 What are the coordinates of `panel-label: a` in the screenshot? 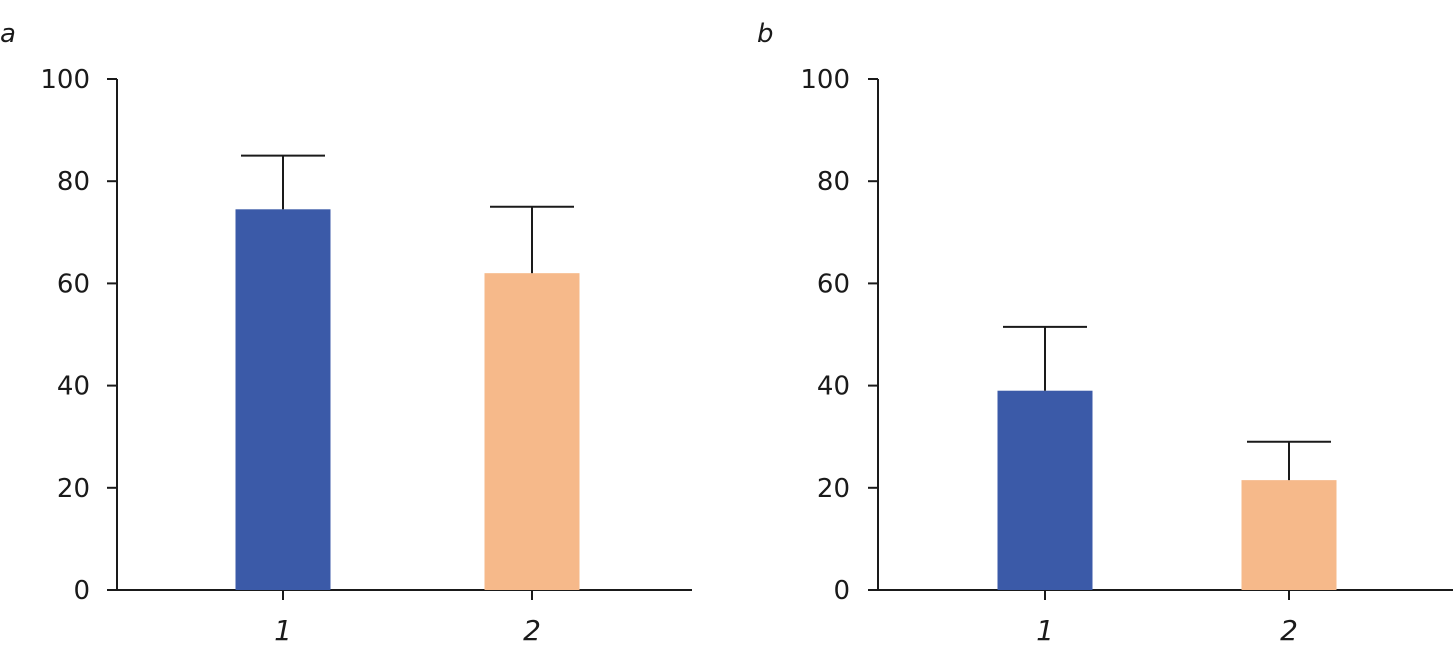 It's located at (8, 34).